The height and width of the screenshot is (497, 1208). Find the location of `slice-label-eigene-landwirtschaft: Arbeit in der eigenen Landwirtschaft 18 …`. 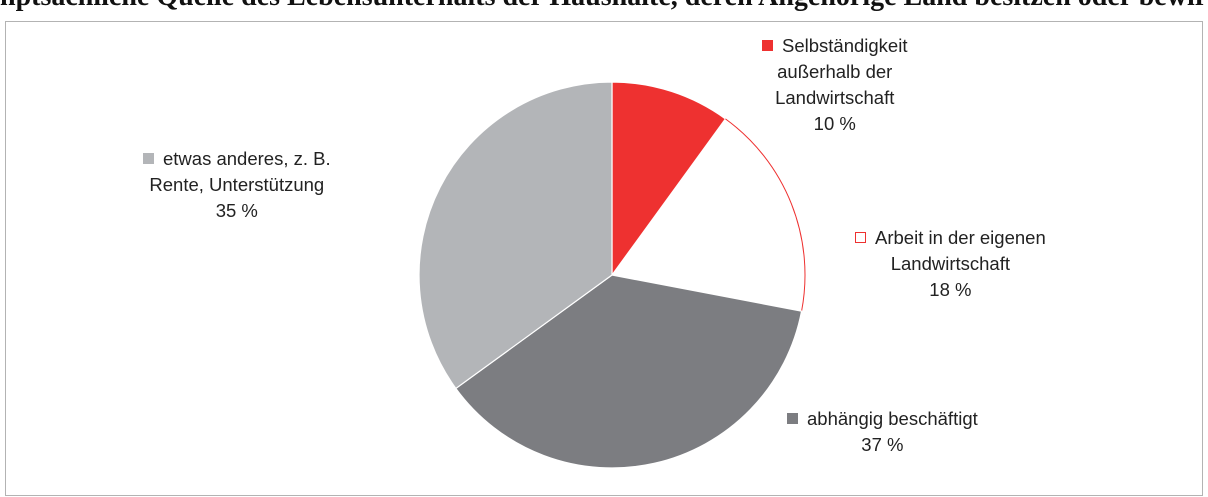

slice-label-eigene-landwirtschaft: Arbeit in der eigenen Landwirtschaft 18 … is located at coordinates (950, 264).